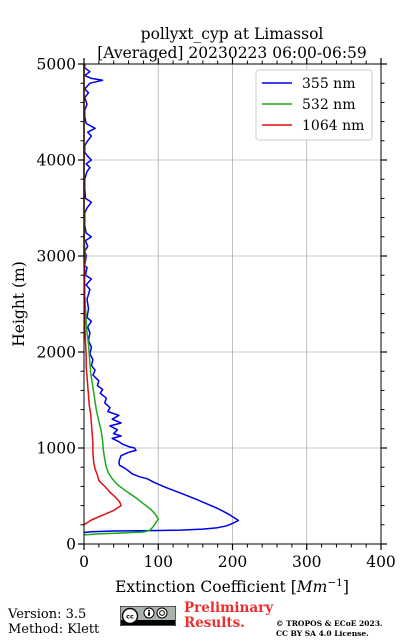 This screenshot has width=400, height=640. Describe the element at coordinates (232, 53) in the screenshot. I see `chart-subtitle: [Averaged] 20230223 06:00-06:59` at that location.